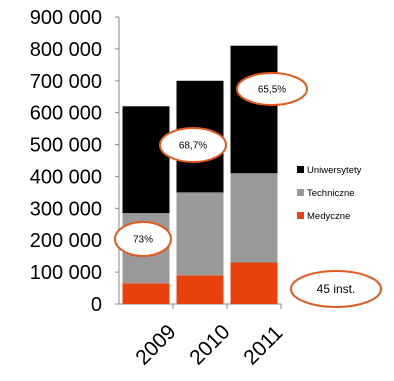 This screenshot has width=394, height=381. Describe the element at coordinates (300, 192) in the screenshot. I see `legend-swatch-techniczne` at that location.